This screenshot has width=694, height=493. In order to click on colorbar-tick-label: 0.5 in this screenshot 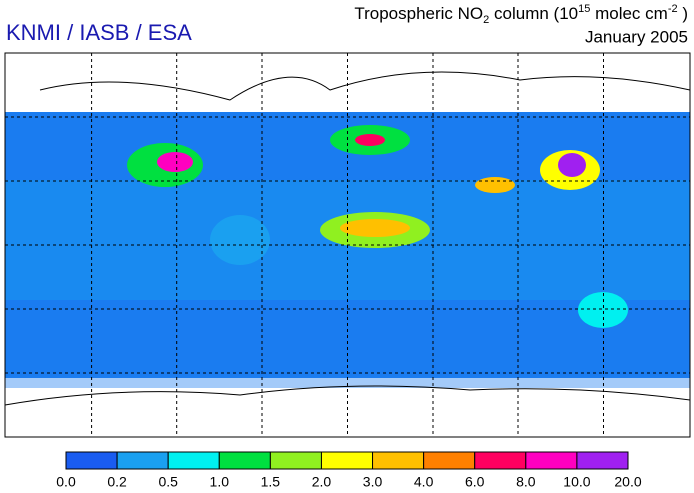, I will do `click(168, 482)`.